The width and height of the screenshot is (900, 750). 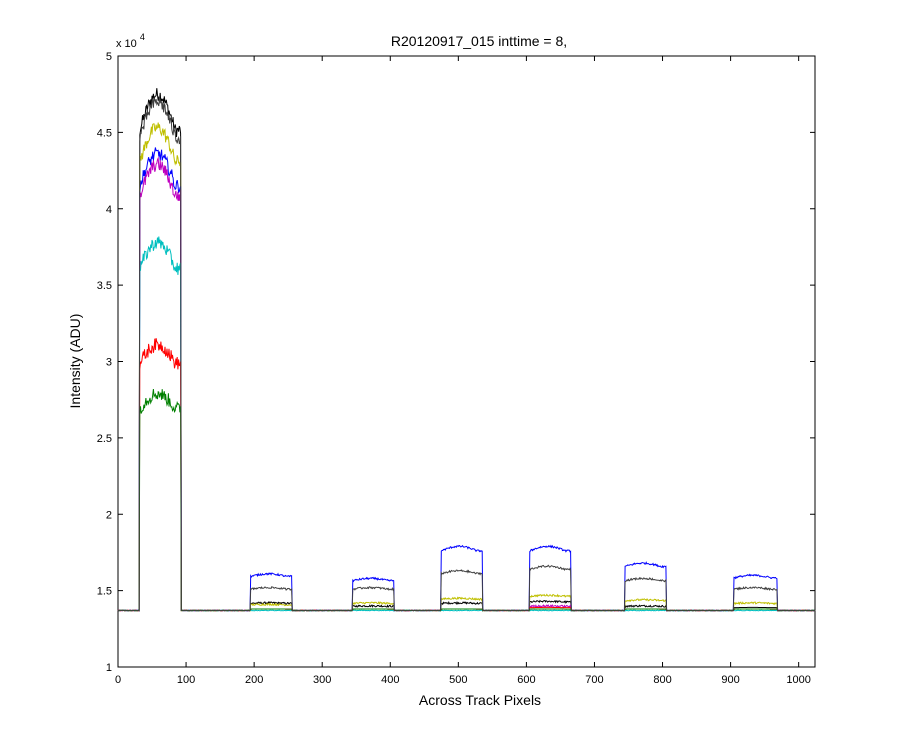 I want to click on y-tick-label: 4.5, so click(x=104, y=133).